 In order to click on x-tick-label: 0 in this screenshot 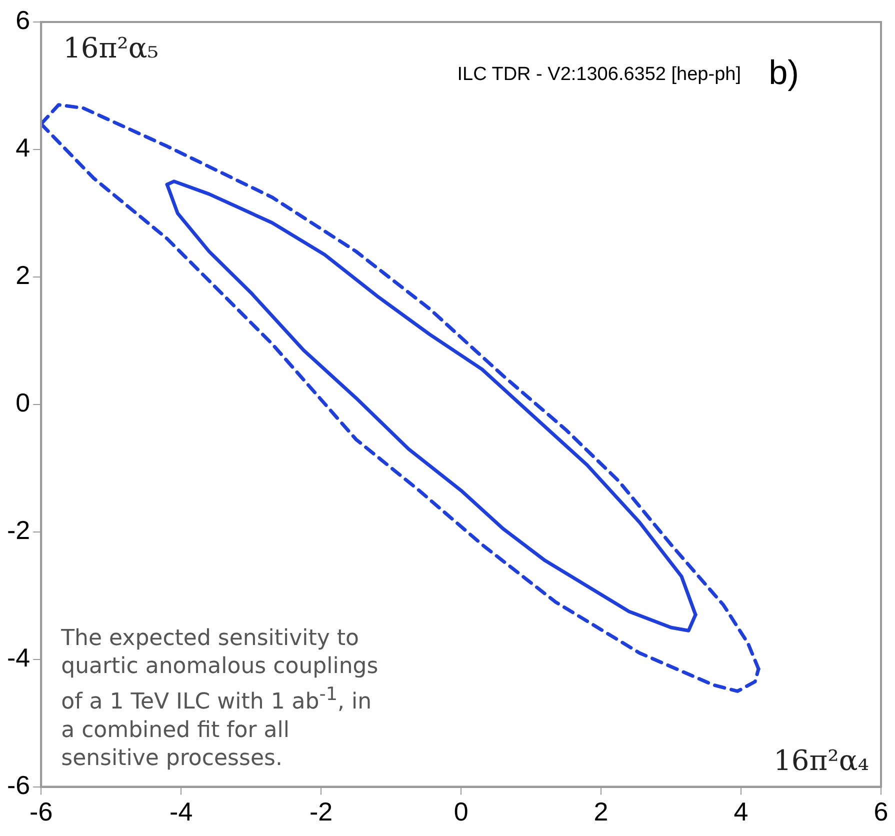, I will do `click(461, 811)`.